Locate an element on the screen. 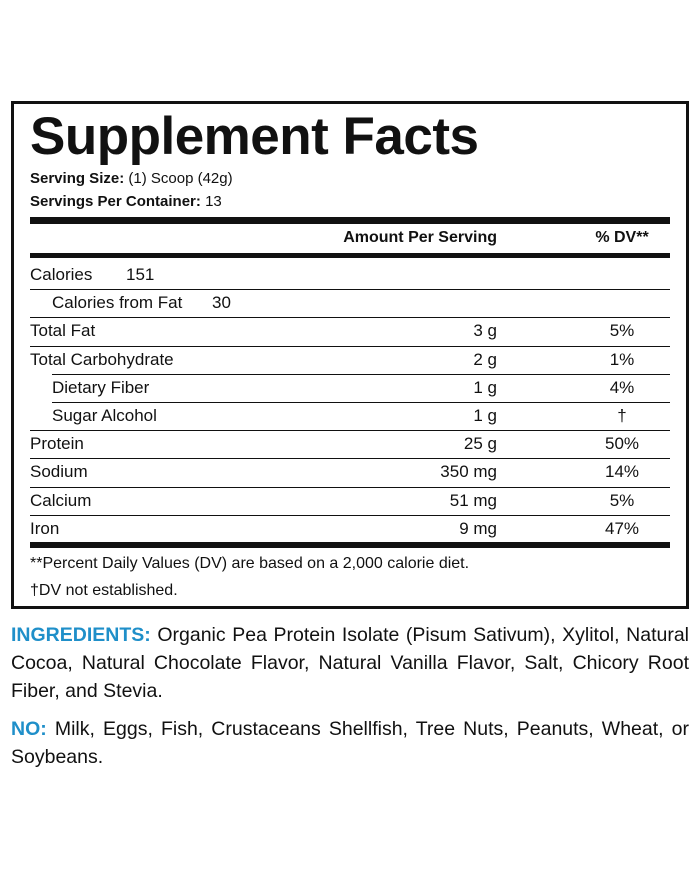 The image size is (700, 875). nutrient-amount: 9 mg is located at coordinates (478, 528).